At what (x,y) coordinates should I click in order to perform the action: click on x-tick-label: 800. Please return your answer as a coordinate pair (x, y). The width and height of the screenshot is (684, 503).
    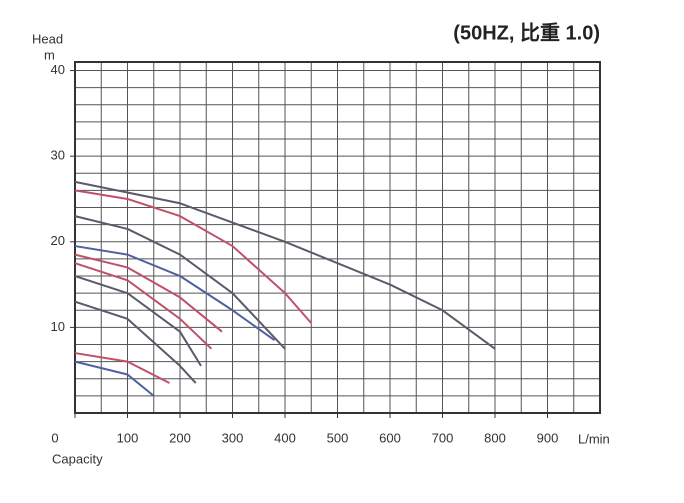
    Looking at the image, I should click on (495, 437).